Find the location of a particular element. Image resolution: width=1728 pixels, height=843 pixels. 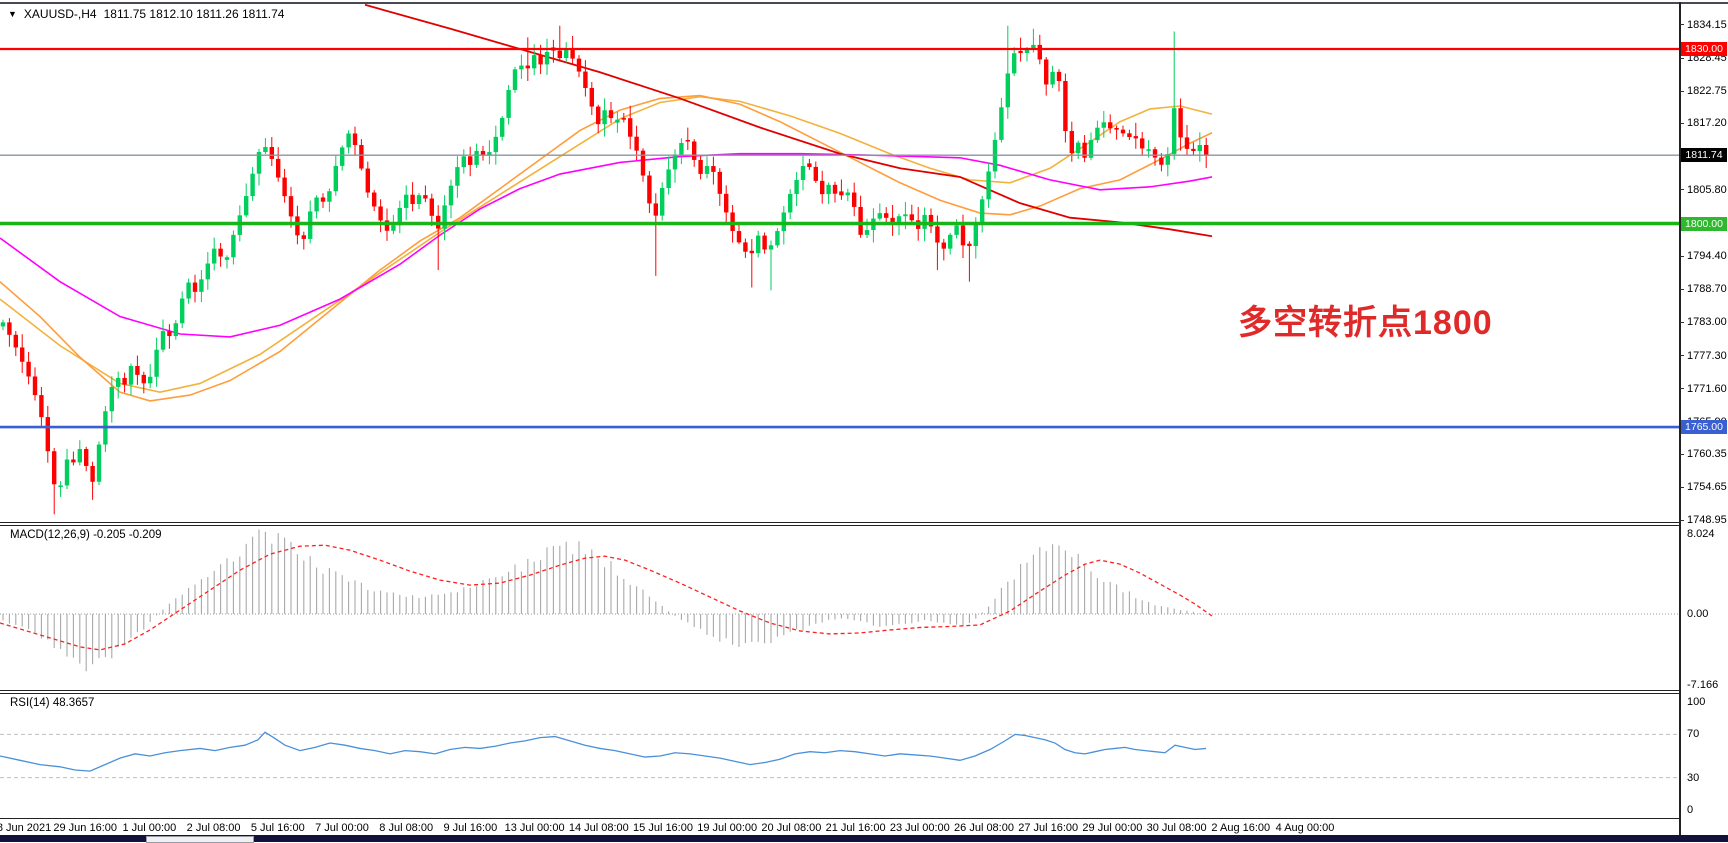

window-top-border is located at coordinates (864, 3).